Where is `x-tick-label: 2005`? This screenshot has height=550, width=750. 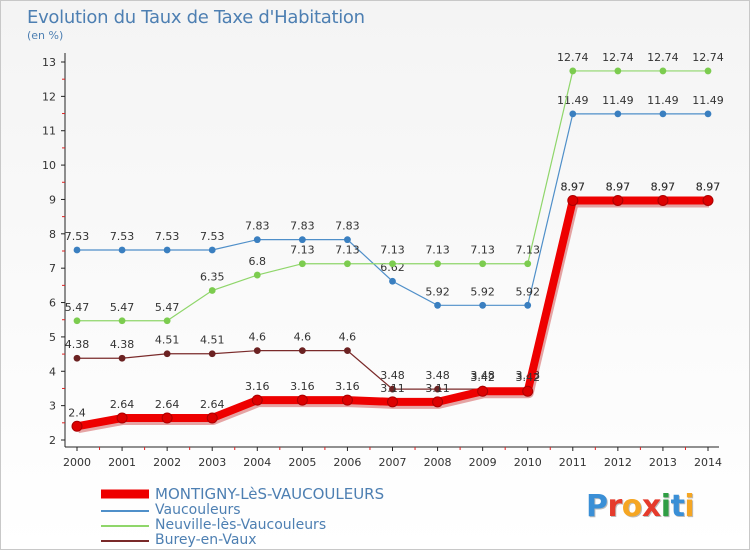
x-tick-label: 2005 is located at coordinates (302, 462).